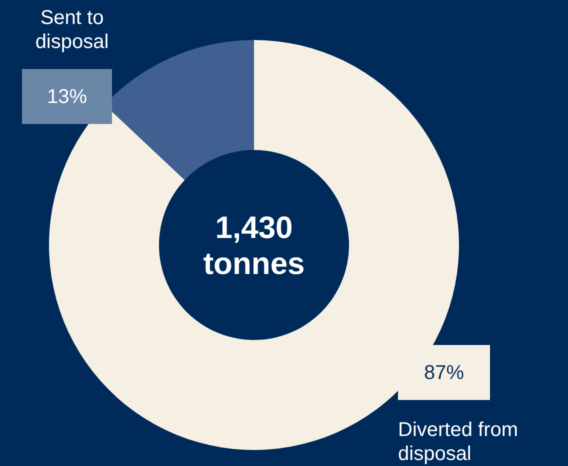 The width and height of the screenshot is (568, 466). I want to click on slice-label: Diverted from disposal, so click(458, 442).